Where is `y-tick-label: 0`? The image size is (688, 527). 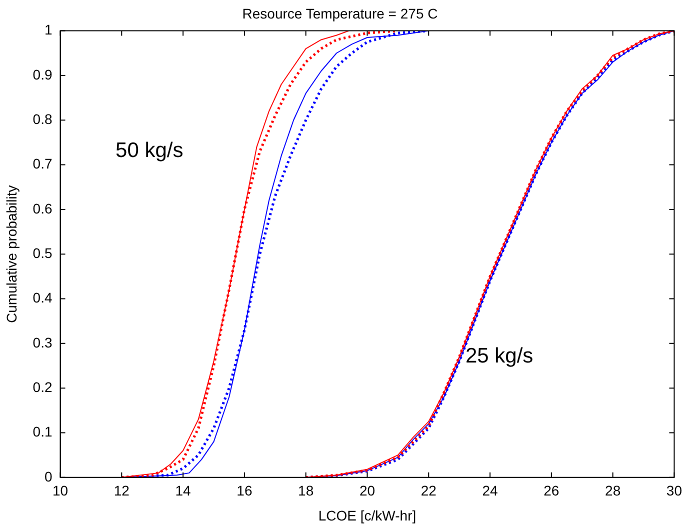 y-tick-label: 0 is located at coordinates (48, 476).